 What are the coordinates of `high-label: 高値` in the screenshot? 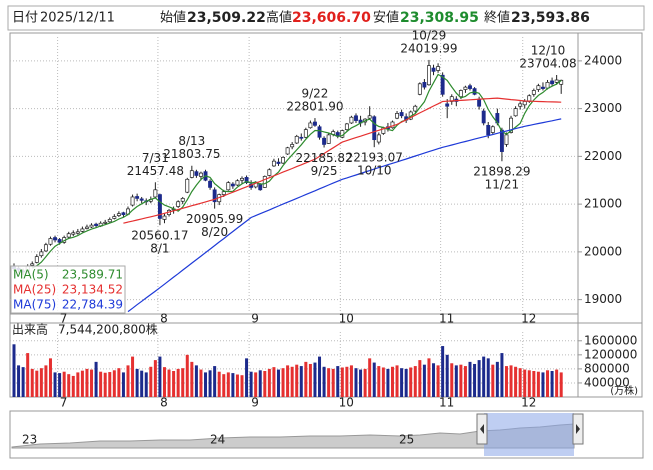 It's located at (279, 18).